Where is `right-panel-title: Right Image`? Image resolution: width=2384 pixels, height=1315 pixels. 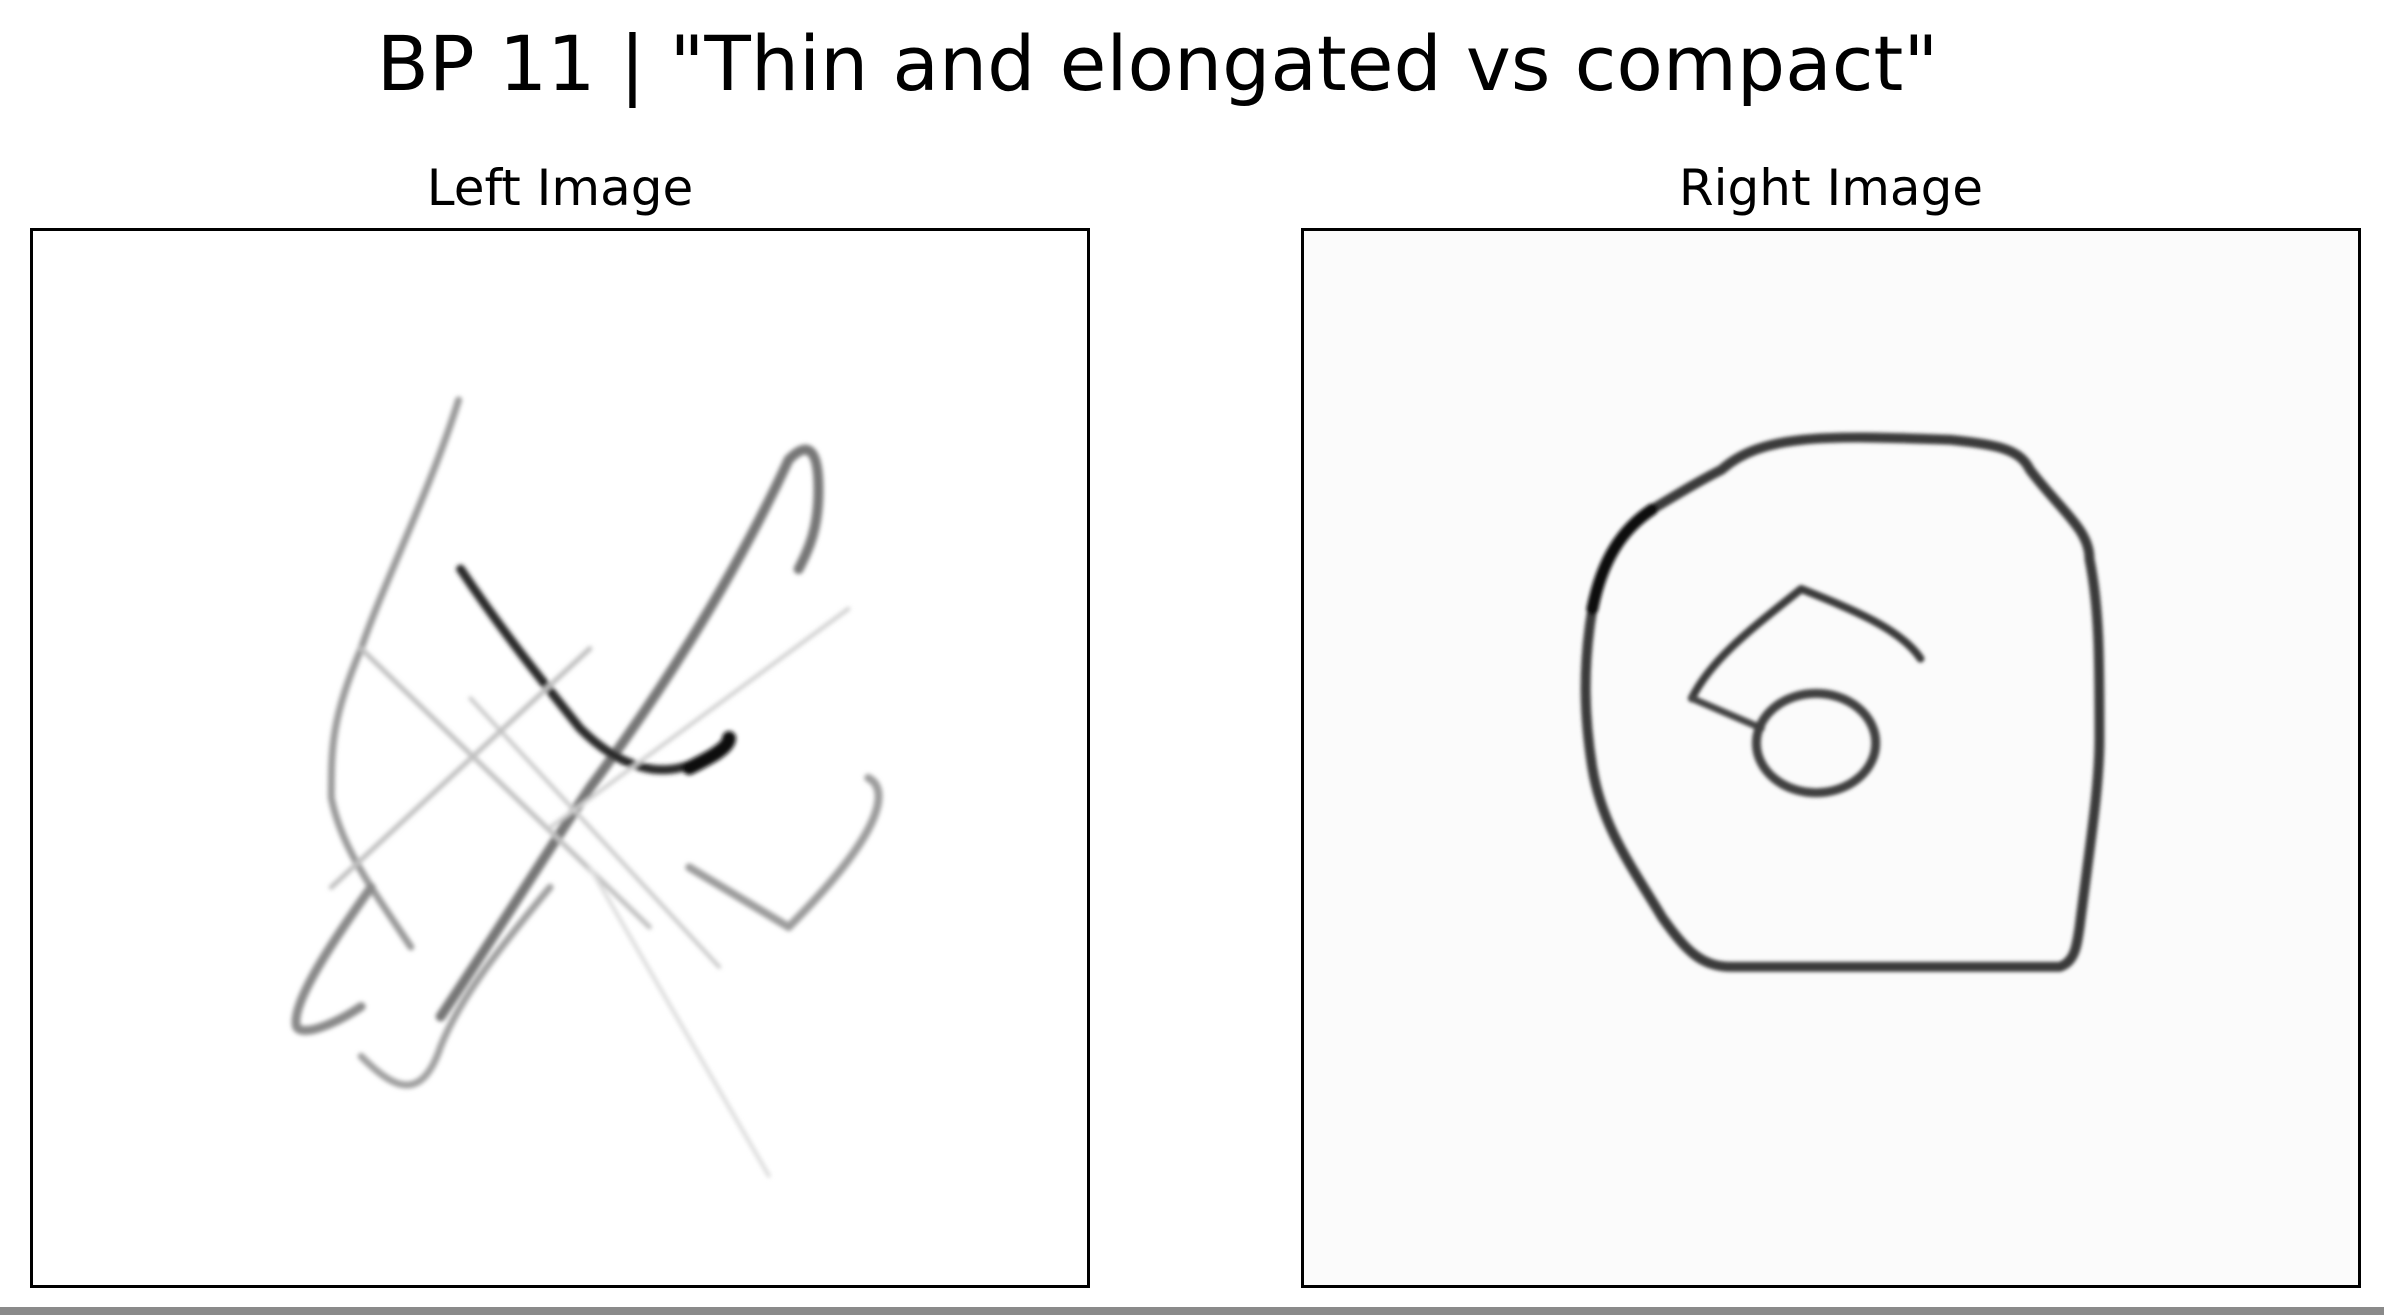
right-panel-title: Right Image is located at coordinates (1831, 188).